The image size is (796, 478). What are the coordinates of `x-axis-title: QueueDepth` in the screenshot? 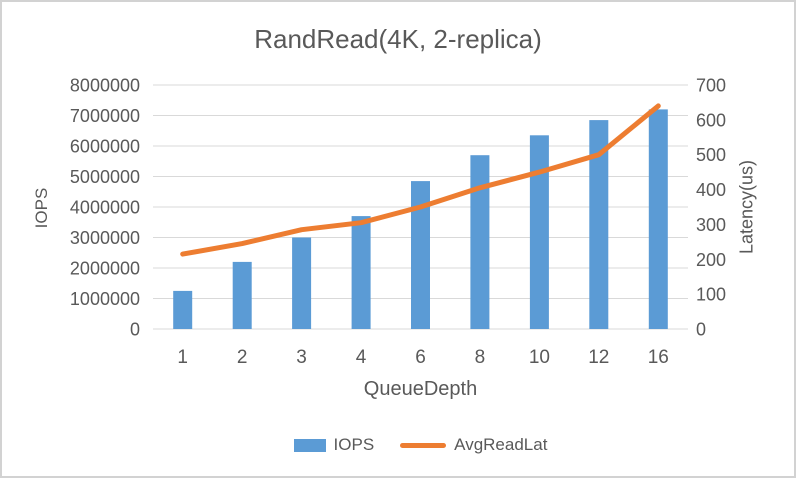 It's located at (420, 389).